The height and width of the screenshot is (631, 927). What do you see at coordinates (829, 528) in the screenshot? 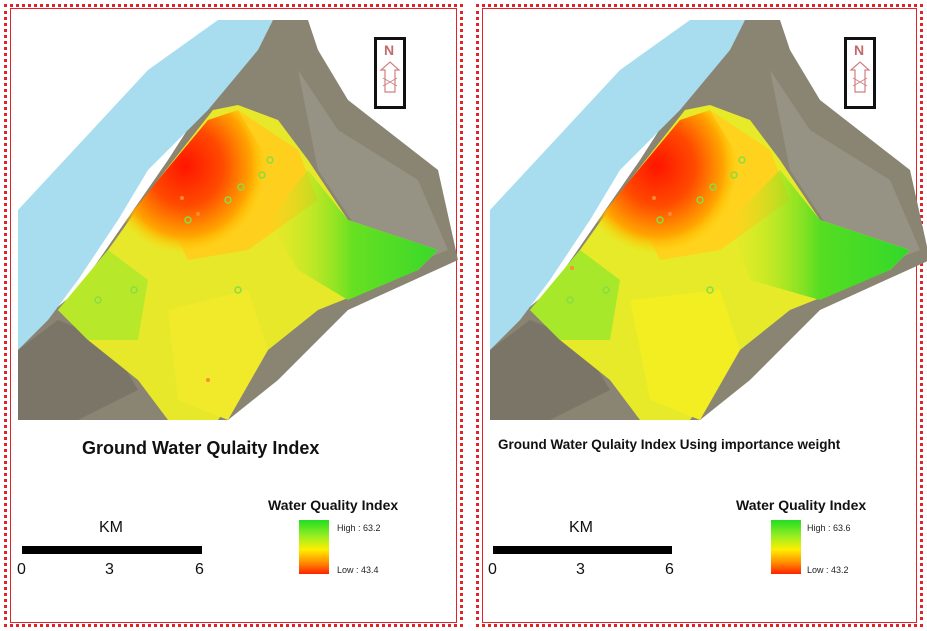
I see `legend-high-label: High : 63.6` at bounding box center [829, 528].